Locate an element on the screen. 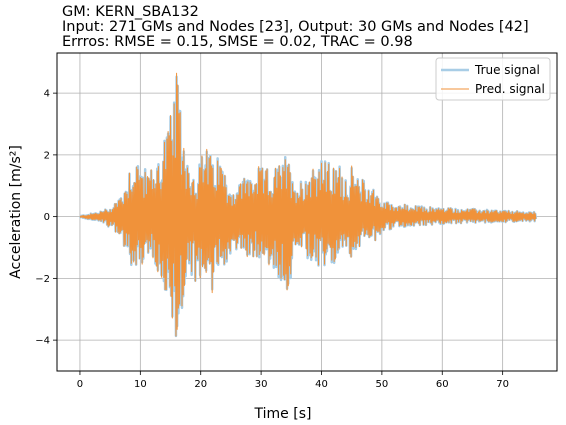 The height and width of the screenshot is (425, 566). x-tick-label: 40 is located at coordinates (321, 384).